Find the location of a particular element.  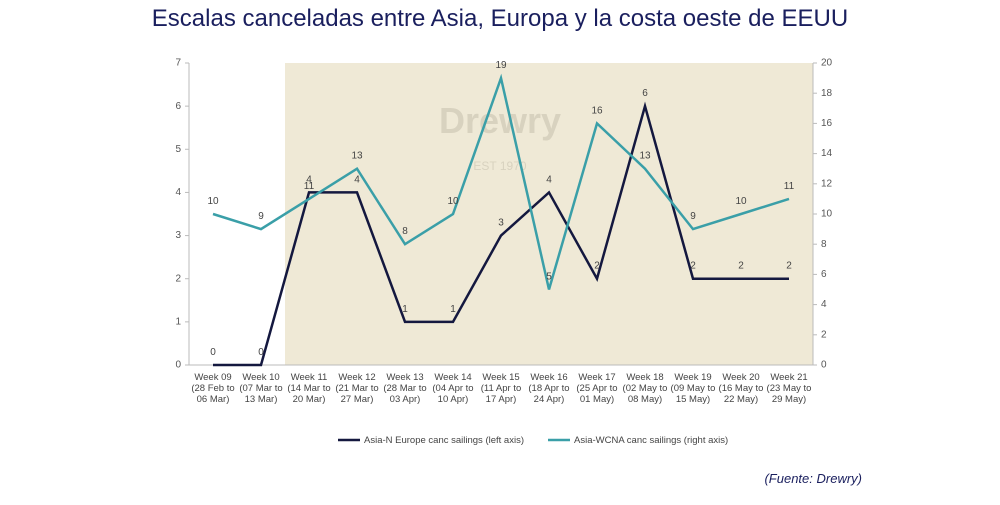

x-tick-label: 01 May) is located at coordinates (597, 399).